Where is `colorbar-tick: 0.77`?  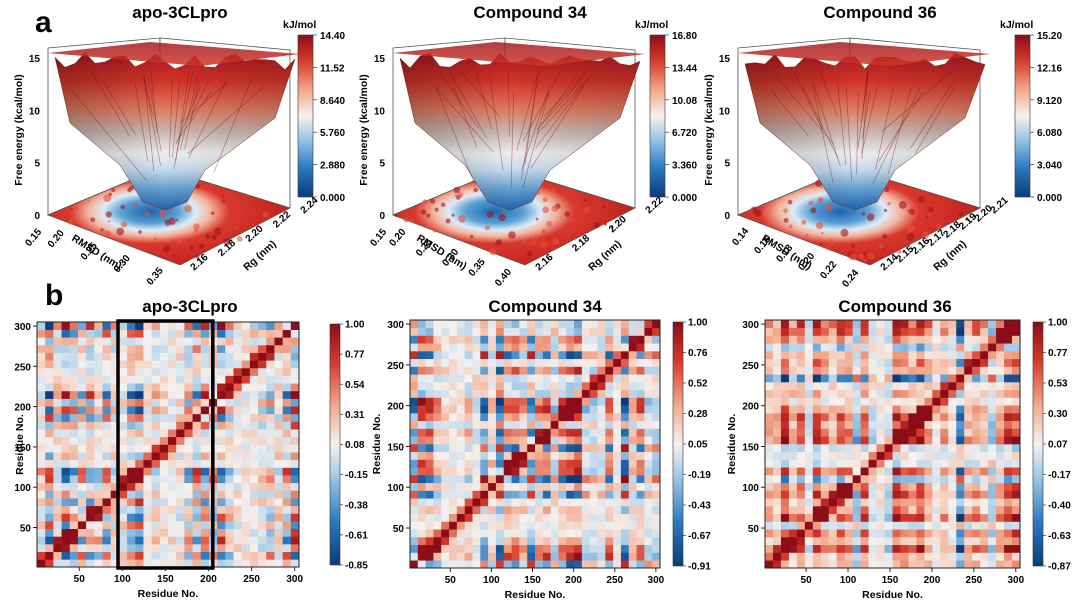 colorbar-tick: 0.77 is located at coordinates (355, 355).